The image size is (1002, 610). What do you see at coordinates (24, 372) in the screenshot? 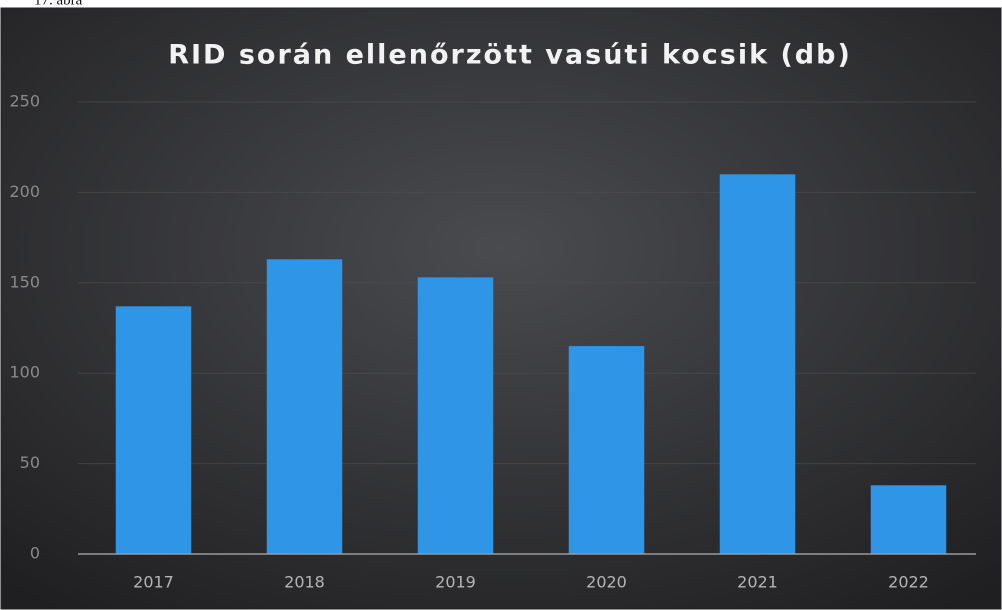
I see `y-tick-label: 100` at bounding box center [24, 372].